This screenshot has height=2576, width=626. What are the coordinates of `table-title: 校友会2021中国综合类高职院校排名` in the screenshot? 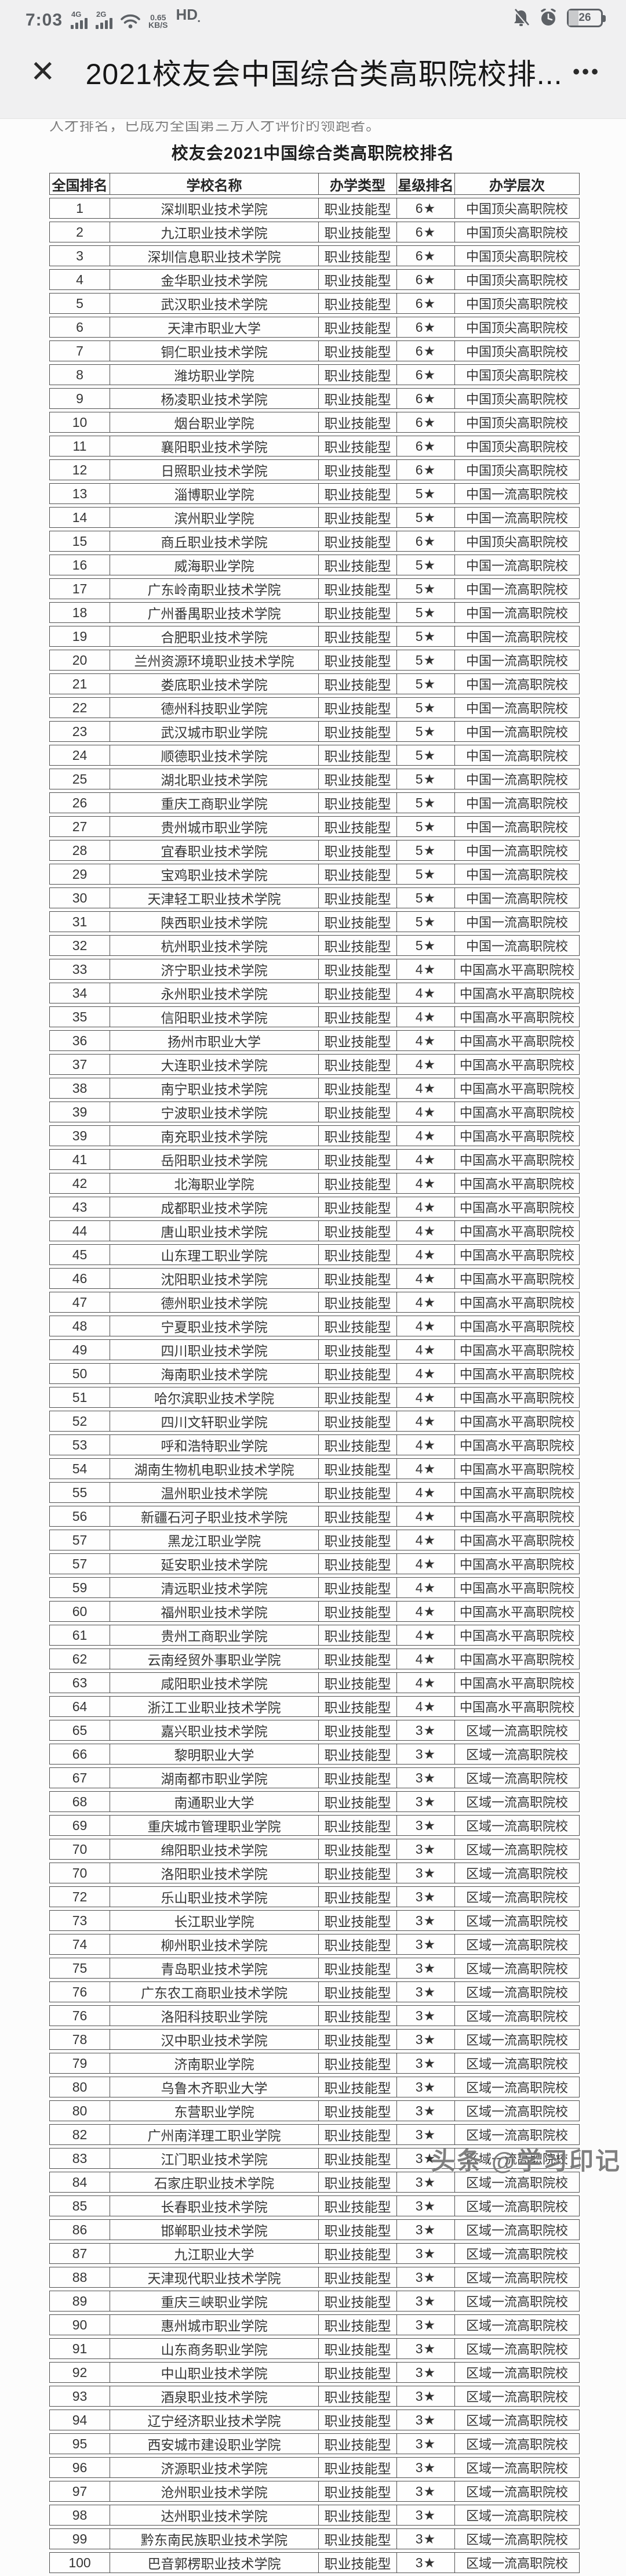 It's located at (313, 154).